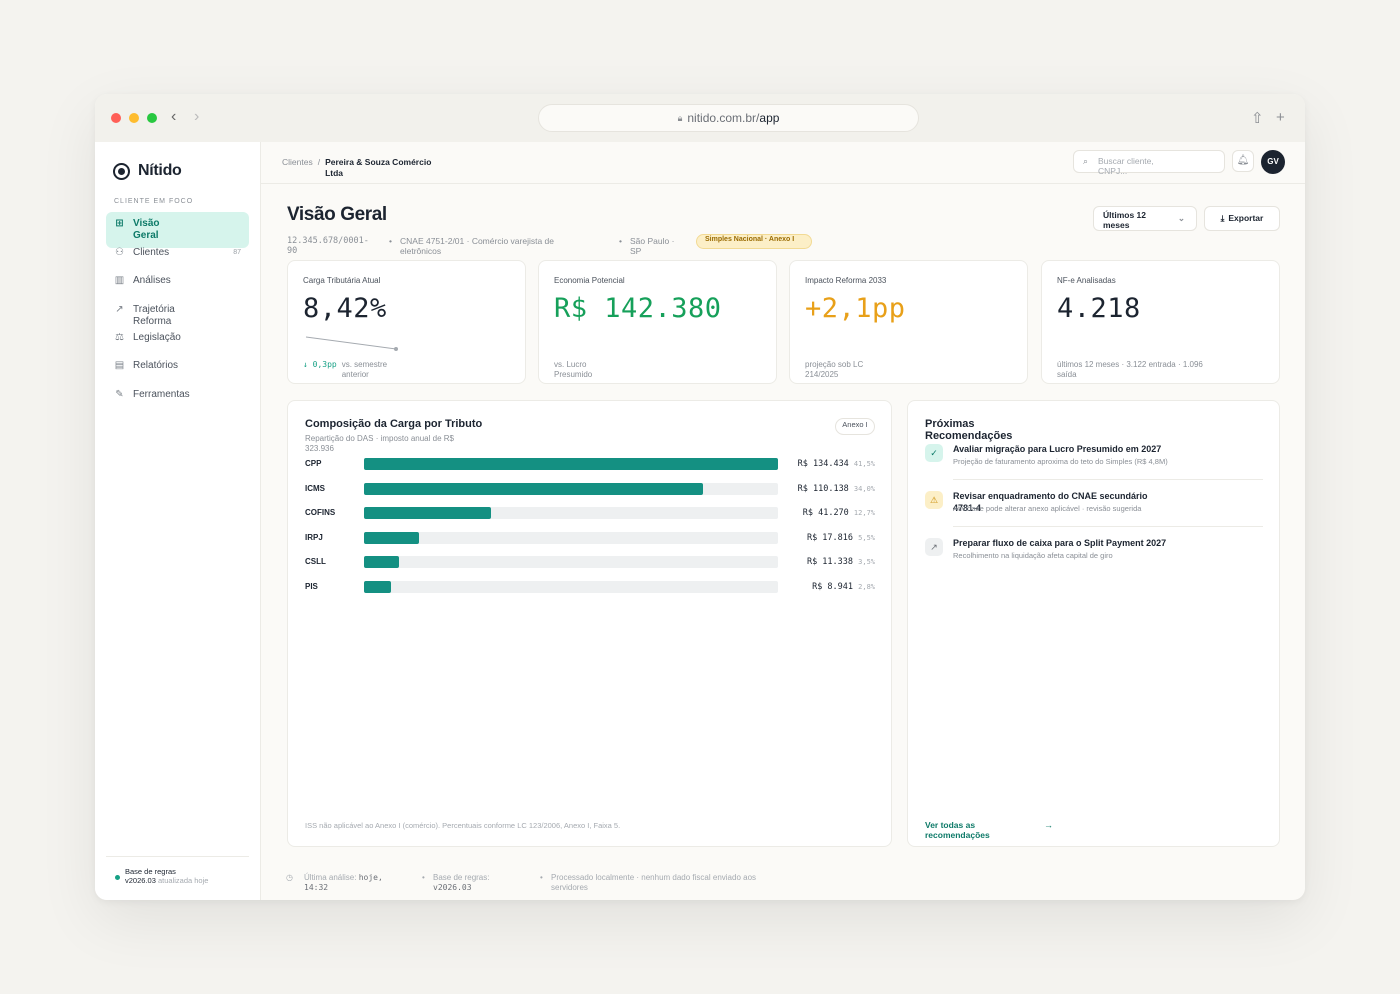 The height and width of the screenshot is (994, 1400). I want to click on avatar: GV, so click(1273, 162).